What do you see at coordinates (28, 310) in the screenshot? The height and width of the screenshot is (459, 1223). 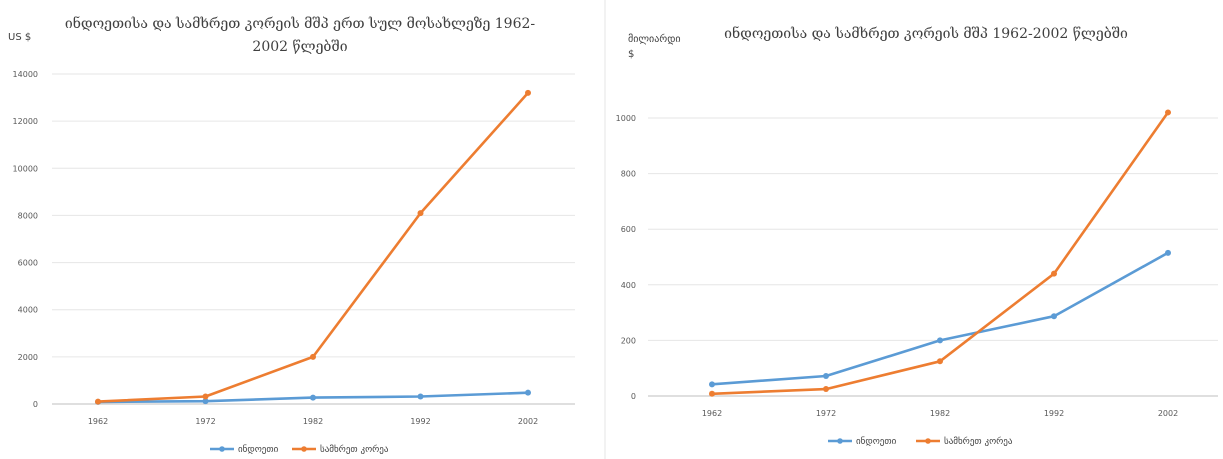 I see `y-tick-label: 4000` at bounding box center [28, 310].